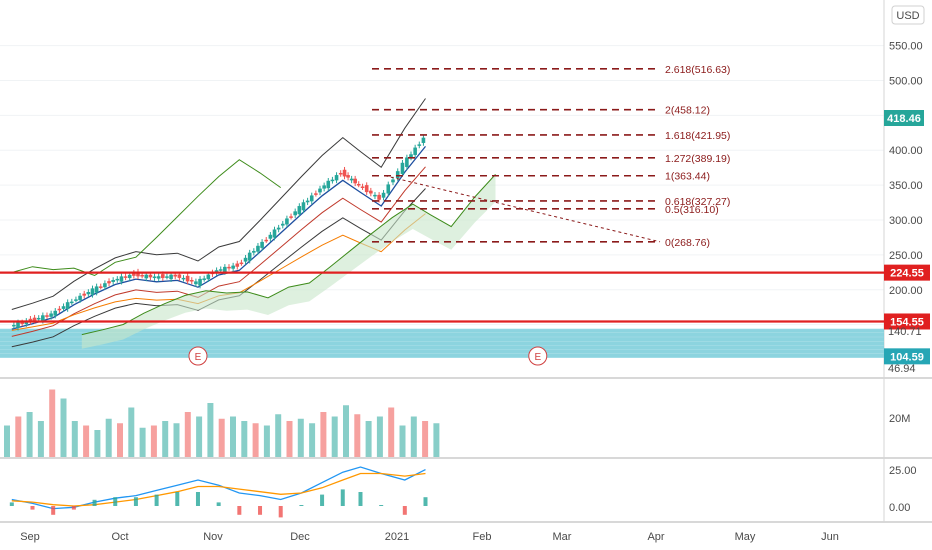  I want to click on projection-line, so click(522, 209).